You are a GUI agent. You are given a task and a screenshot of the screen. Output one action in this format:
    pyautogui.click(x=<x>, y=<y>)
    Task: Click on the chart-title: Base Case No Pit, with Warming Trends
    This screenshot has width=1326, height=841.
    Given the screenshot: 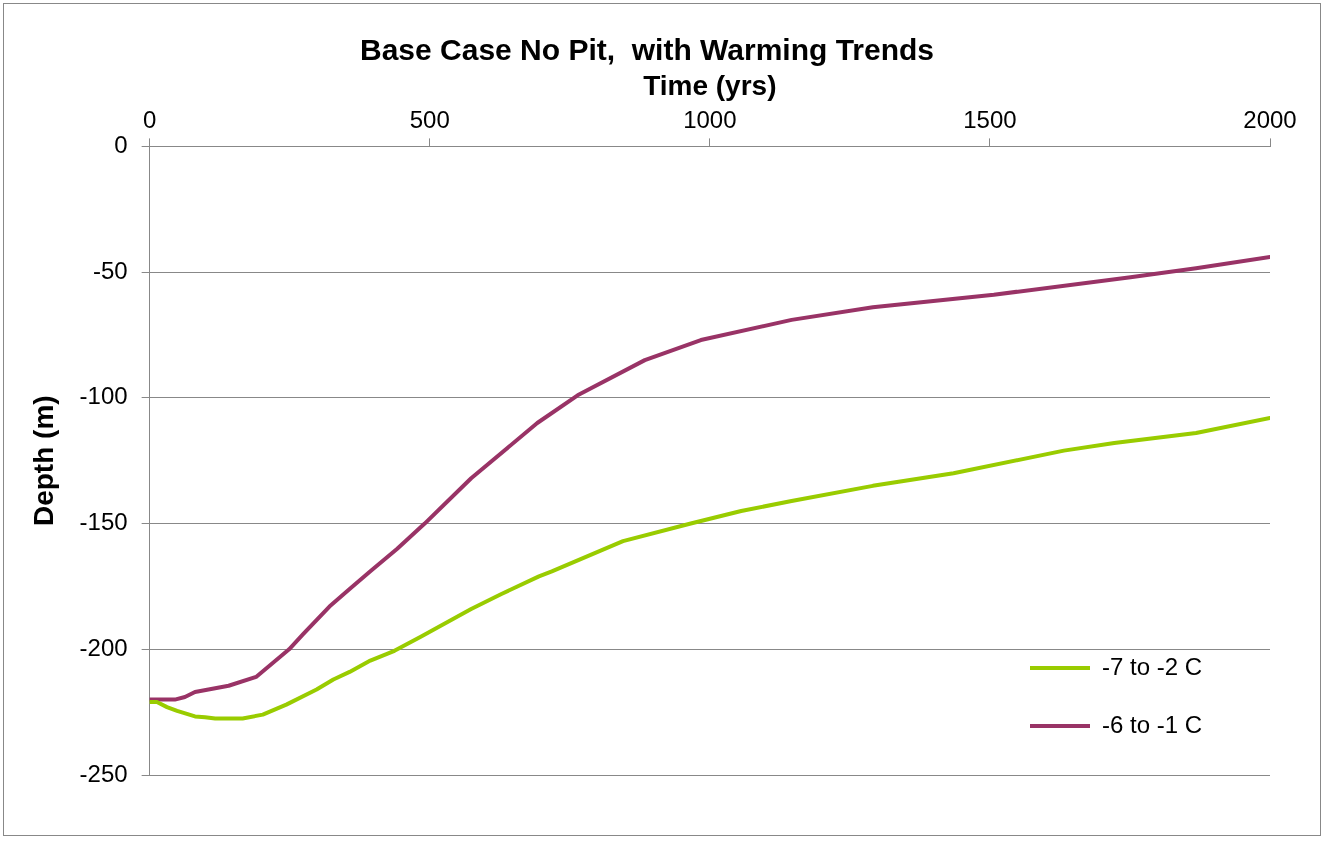 What is the action you would take?
    pyautogui.click(x=647, y=50)
    